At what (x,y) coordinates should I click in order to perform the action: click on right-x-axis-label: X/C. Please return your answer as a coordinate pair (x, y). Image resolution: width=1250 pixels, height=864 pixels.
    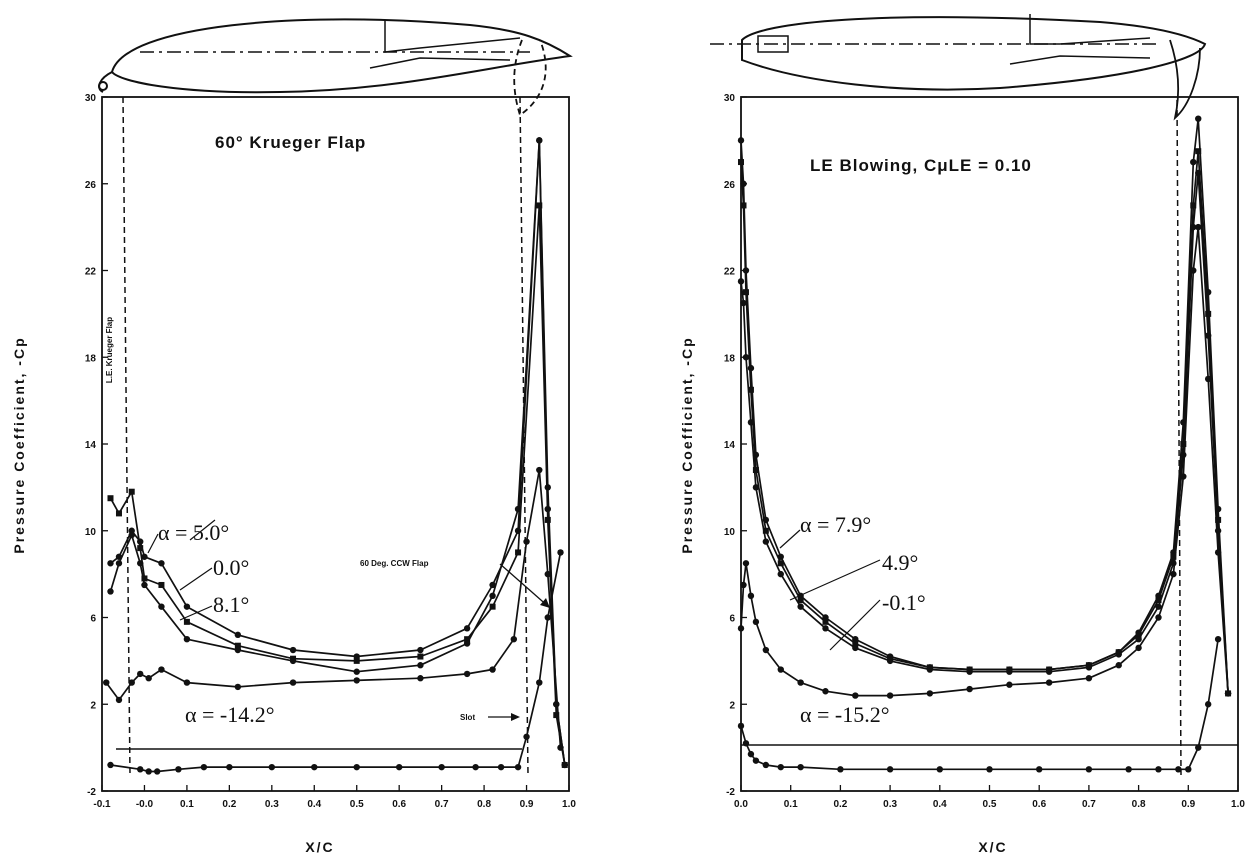
    Looking at the image, I should click on (992, 847).